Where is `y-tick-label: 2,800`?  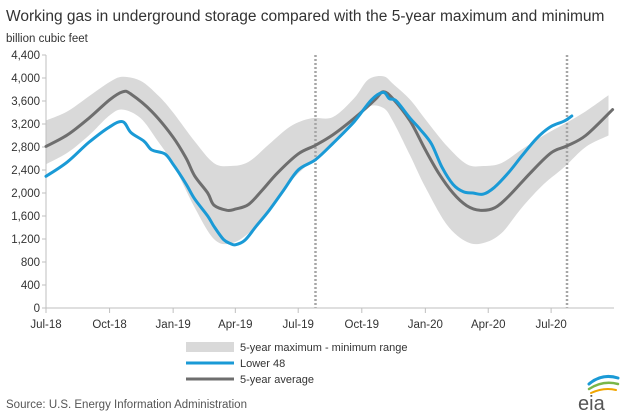 y-tick-label: 2,800 is located at coordinates (25, 148).